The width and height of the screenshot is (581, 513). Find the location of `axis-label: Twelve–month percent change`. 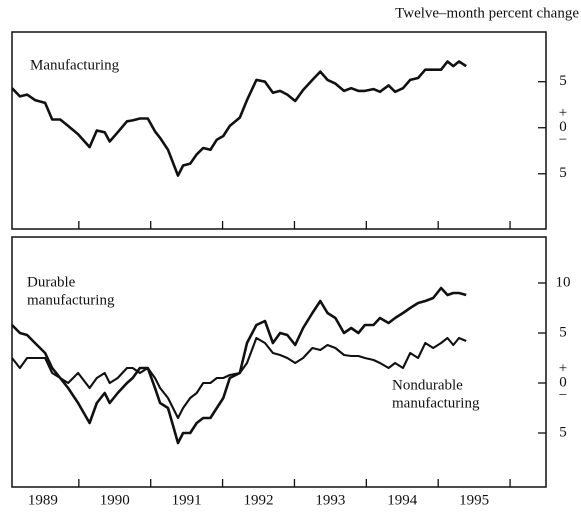

axis-label: Twelve–month percent change is located at coordinates (487, 13).